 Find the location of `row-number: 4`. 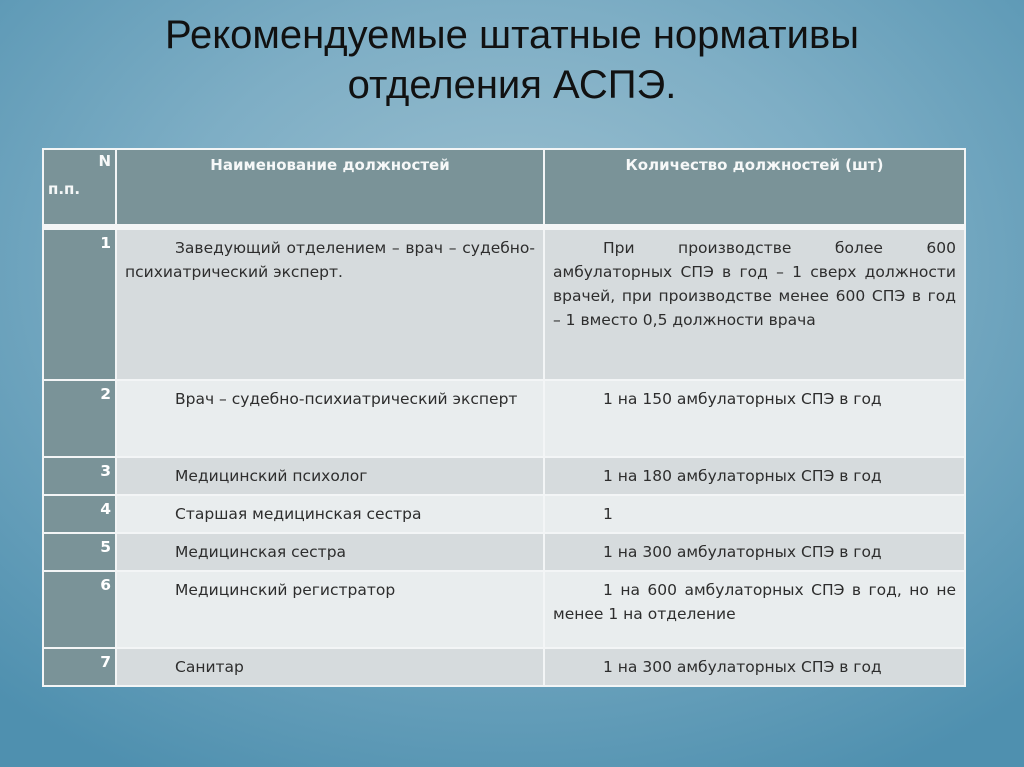

row-number: 4 is located at coordinates (79, 514).